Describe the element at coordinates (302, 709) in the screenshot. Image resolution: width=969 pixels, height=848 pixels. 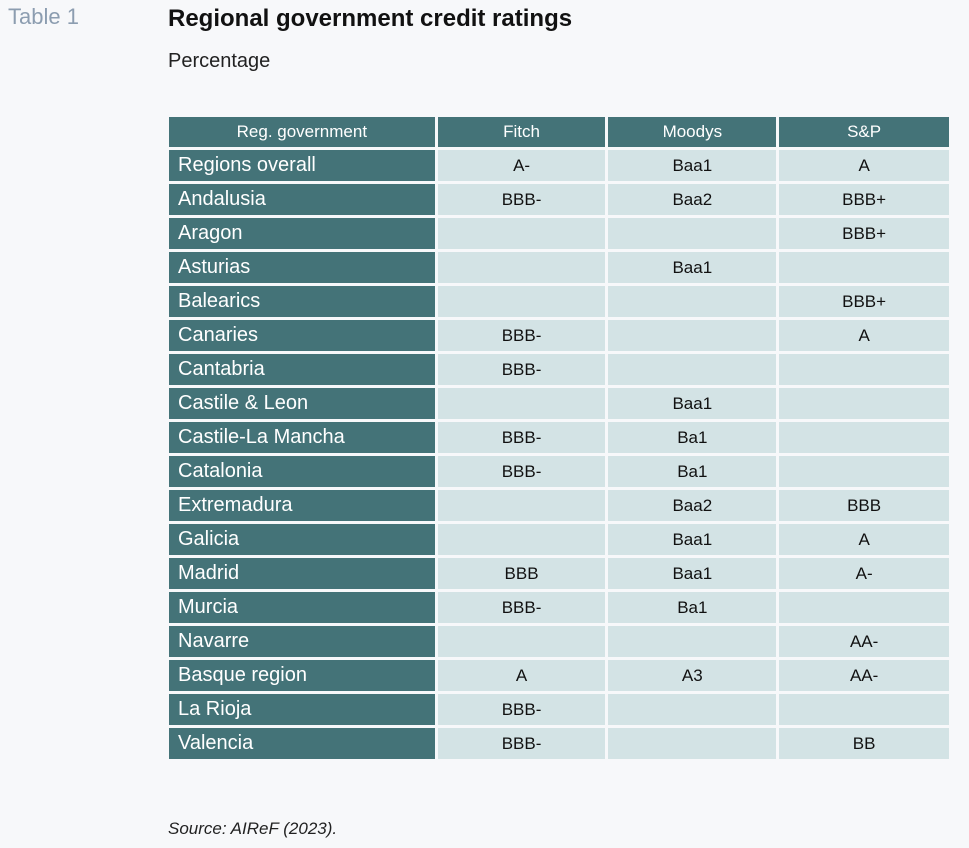
I see `region-cell: La Rioja` at that location.